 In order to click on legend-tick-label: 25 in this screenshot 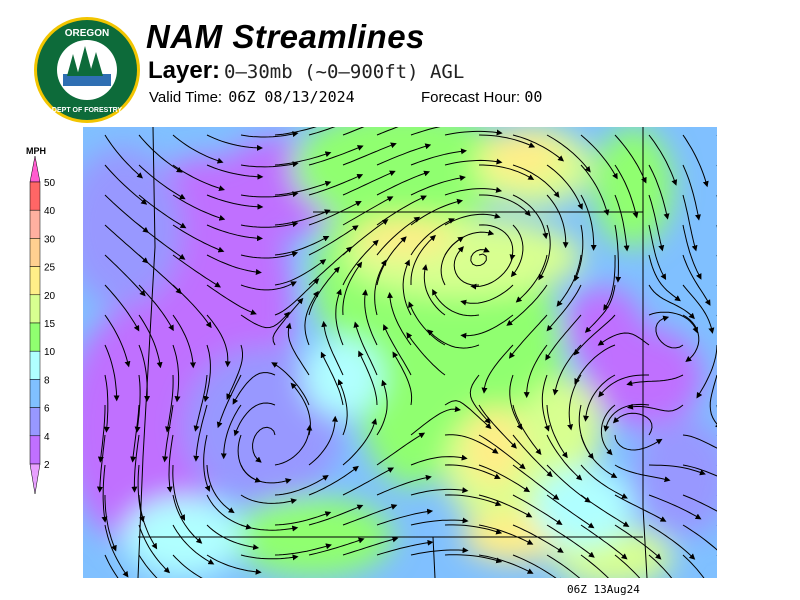, I will do `click(50, 268)`.